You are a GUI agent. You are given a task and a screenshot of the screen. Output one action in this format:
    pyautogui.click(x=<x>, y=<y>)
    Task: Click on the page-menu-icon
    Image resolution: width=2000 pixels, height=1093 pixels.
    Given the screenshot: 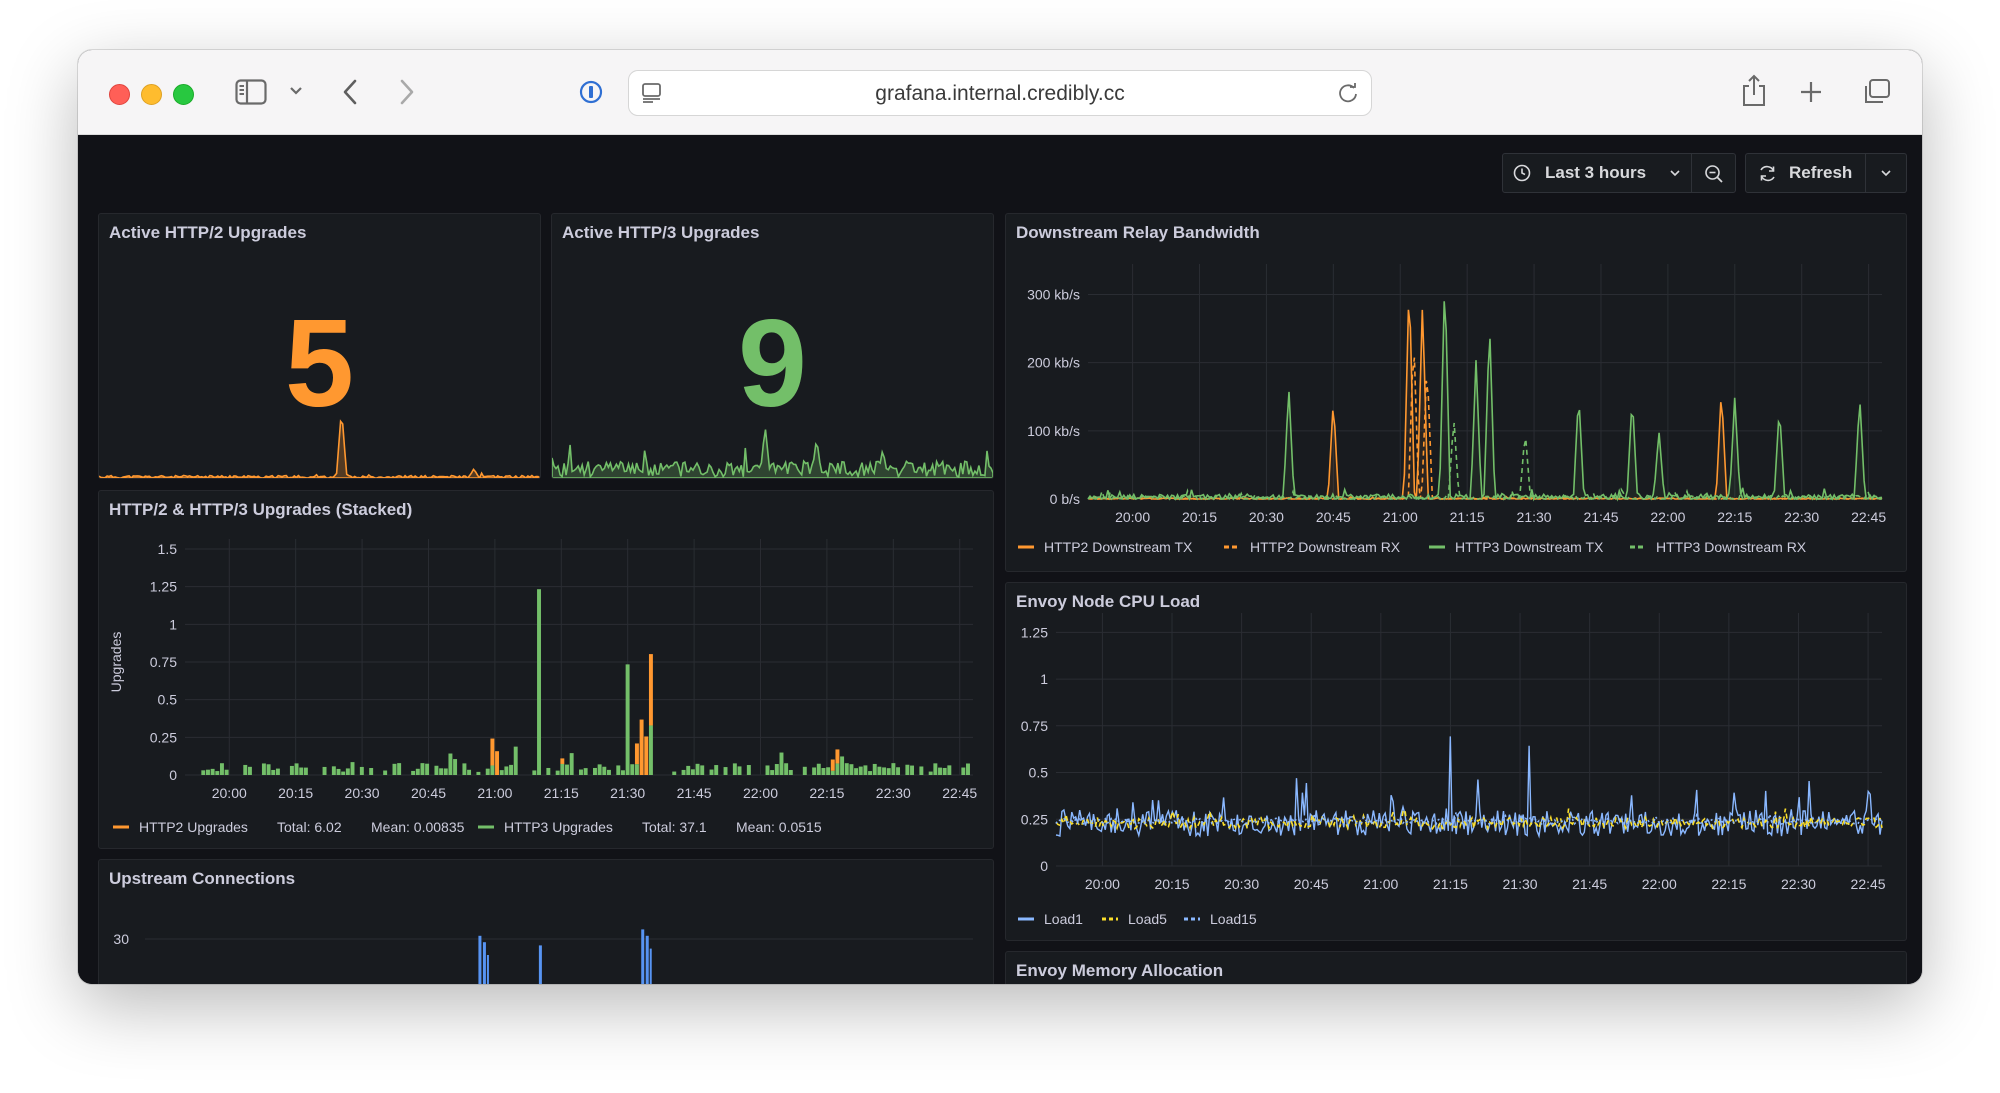 What is the action you would take?
    pyautogui.click(x=652, y=93)
    